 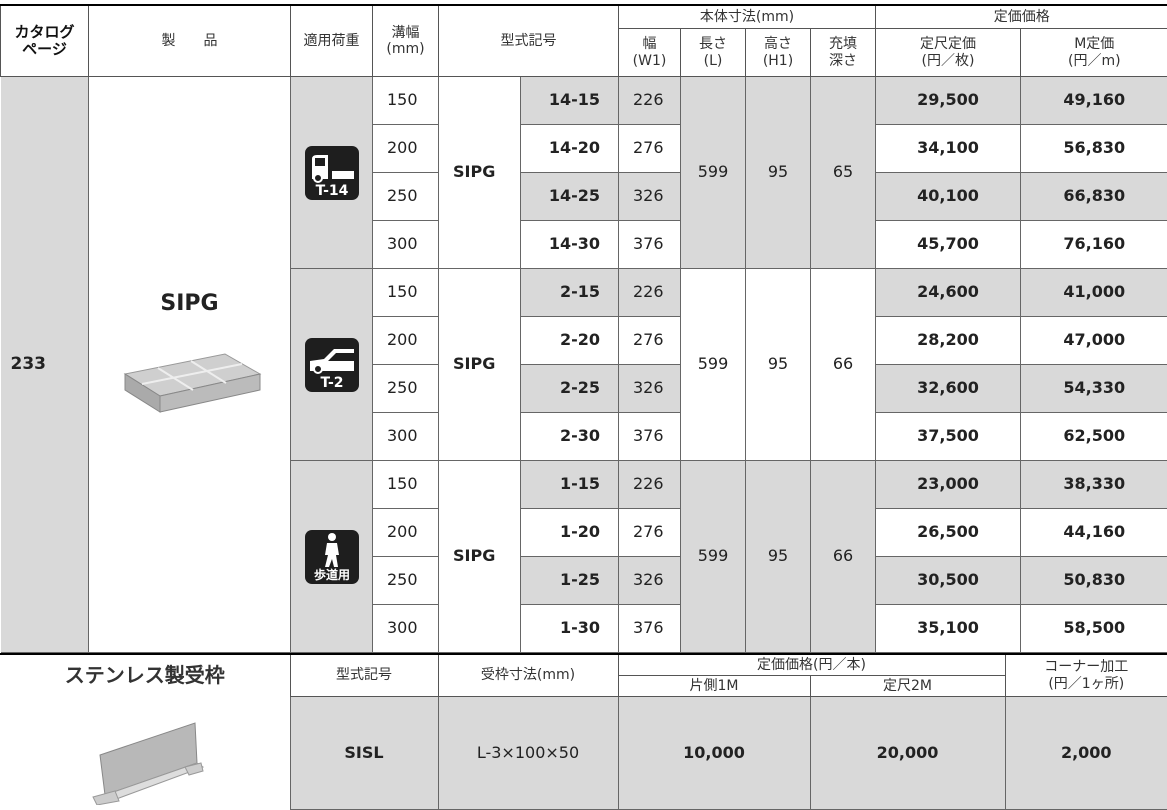 I want to click on frame-title: ステンレス製受枠, so click(x=145, y=675).